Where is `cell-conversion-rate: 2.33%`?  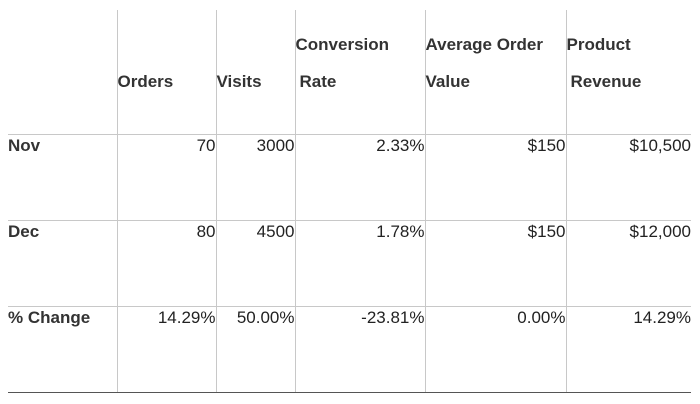
cell-conversion-rate: 2.33% is located at coordinates (360, 177).